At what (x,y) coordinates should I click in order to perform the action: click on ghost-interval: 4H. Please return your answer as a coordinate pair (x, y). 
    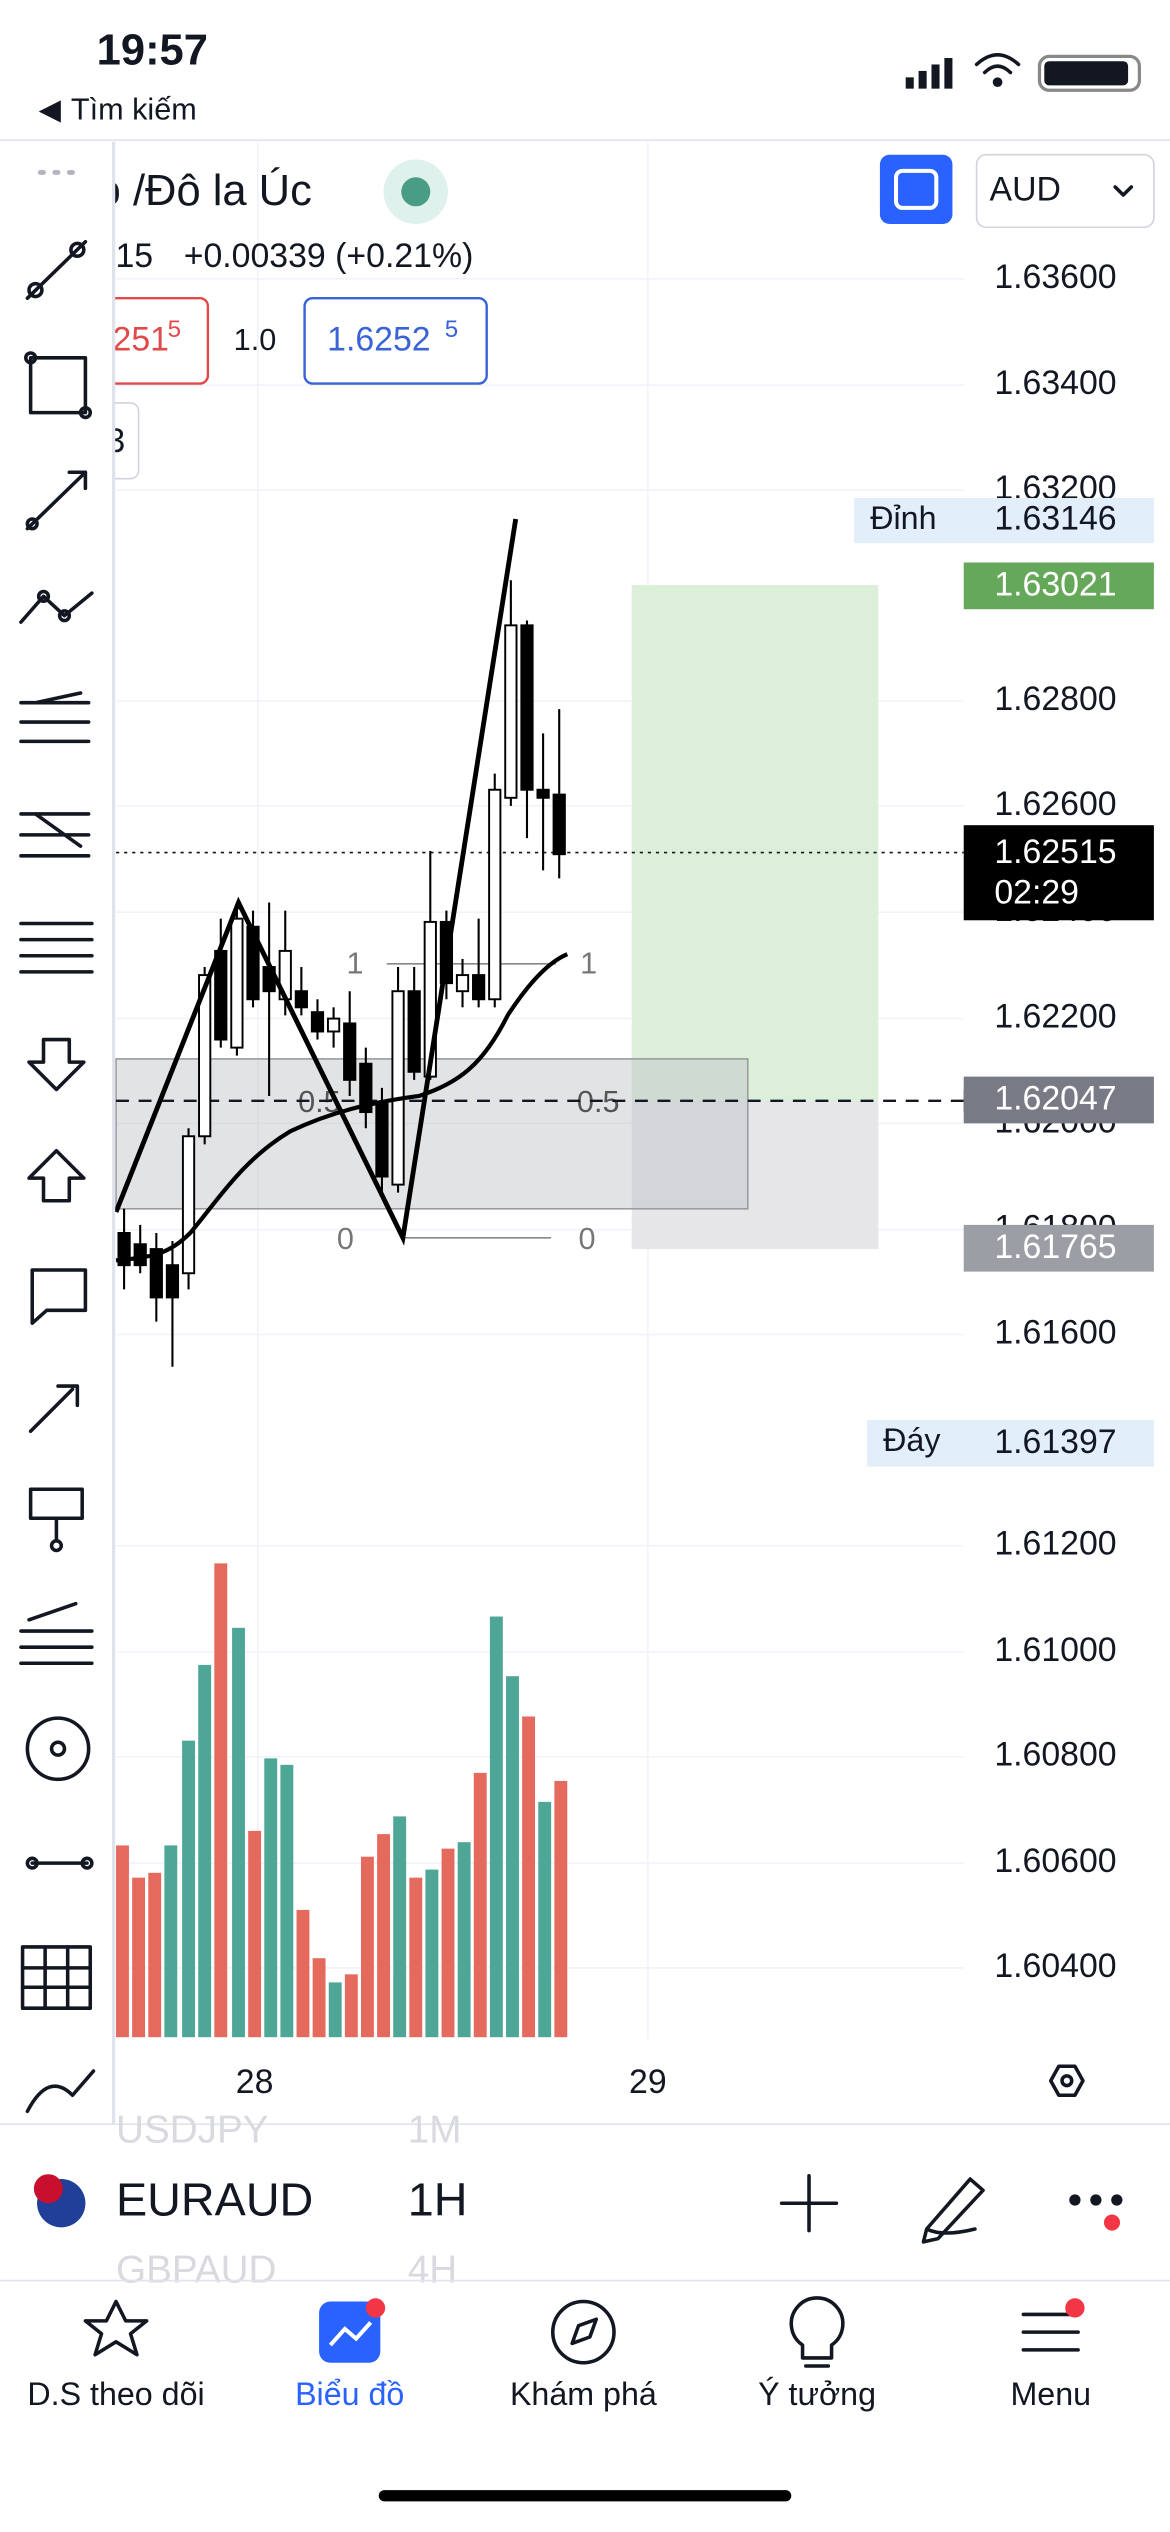
    Looking at the image, I should click on (432, 2270).